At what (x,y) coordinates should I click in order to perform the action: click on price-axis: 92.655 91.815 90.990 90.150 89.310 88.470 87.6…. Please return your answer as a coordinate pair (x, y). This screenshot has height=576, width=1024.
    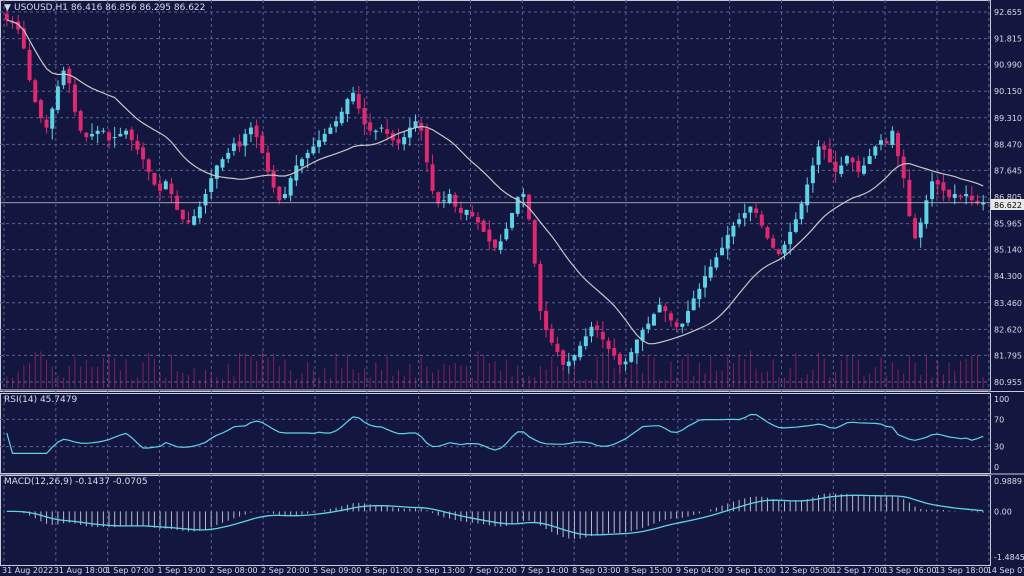
    Looking at the image, I should click on (1008, 197).